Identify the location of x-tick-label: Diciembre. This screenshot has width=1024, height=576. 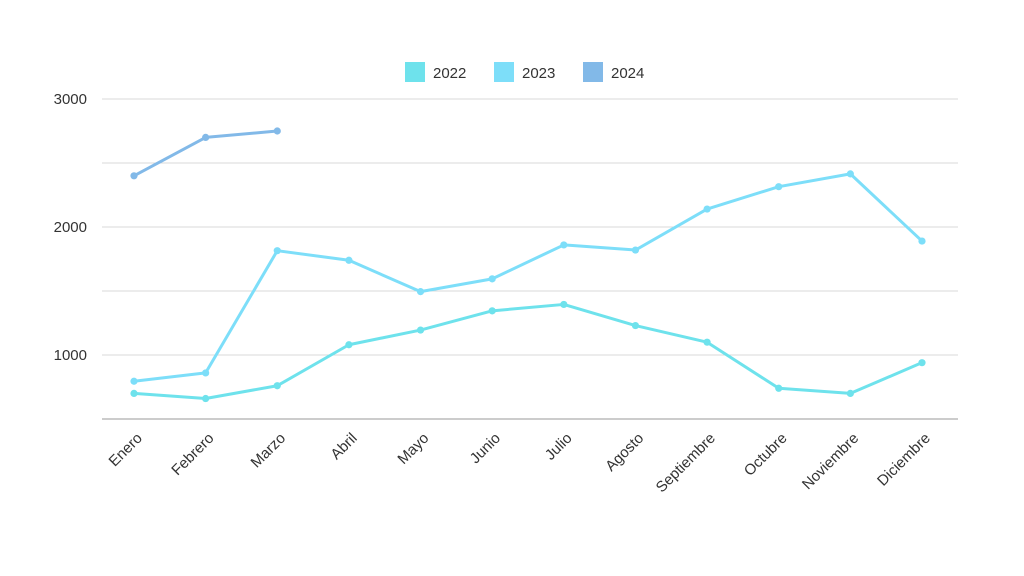
(904, 460).